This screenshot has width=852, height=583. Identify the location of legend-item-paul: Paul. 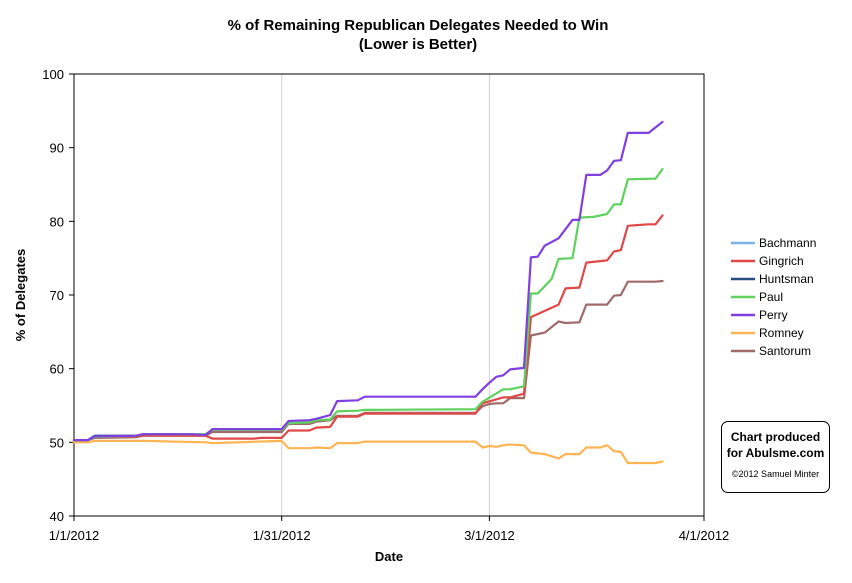
(757, 297).